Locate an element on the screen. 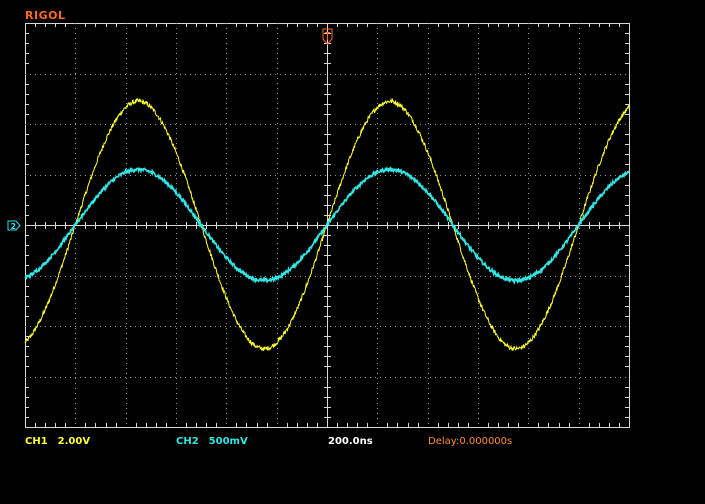  delay-readout: Delay:0.000000s is located at coordinates (470, 441).